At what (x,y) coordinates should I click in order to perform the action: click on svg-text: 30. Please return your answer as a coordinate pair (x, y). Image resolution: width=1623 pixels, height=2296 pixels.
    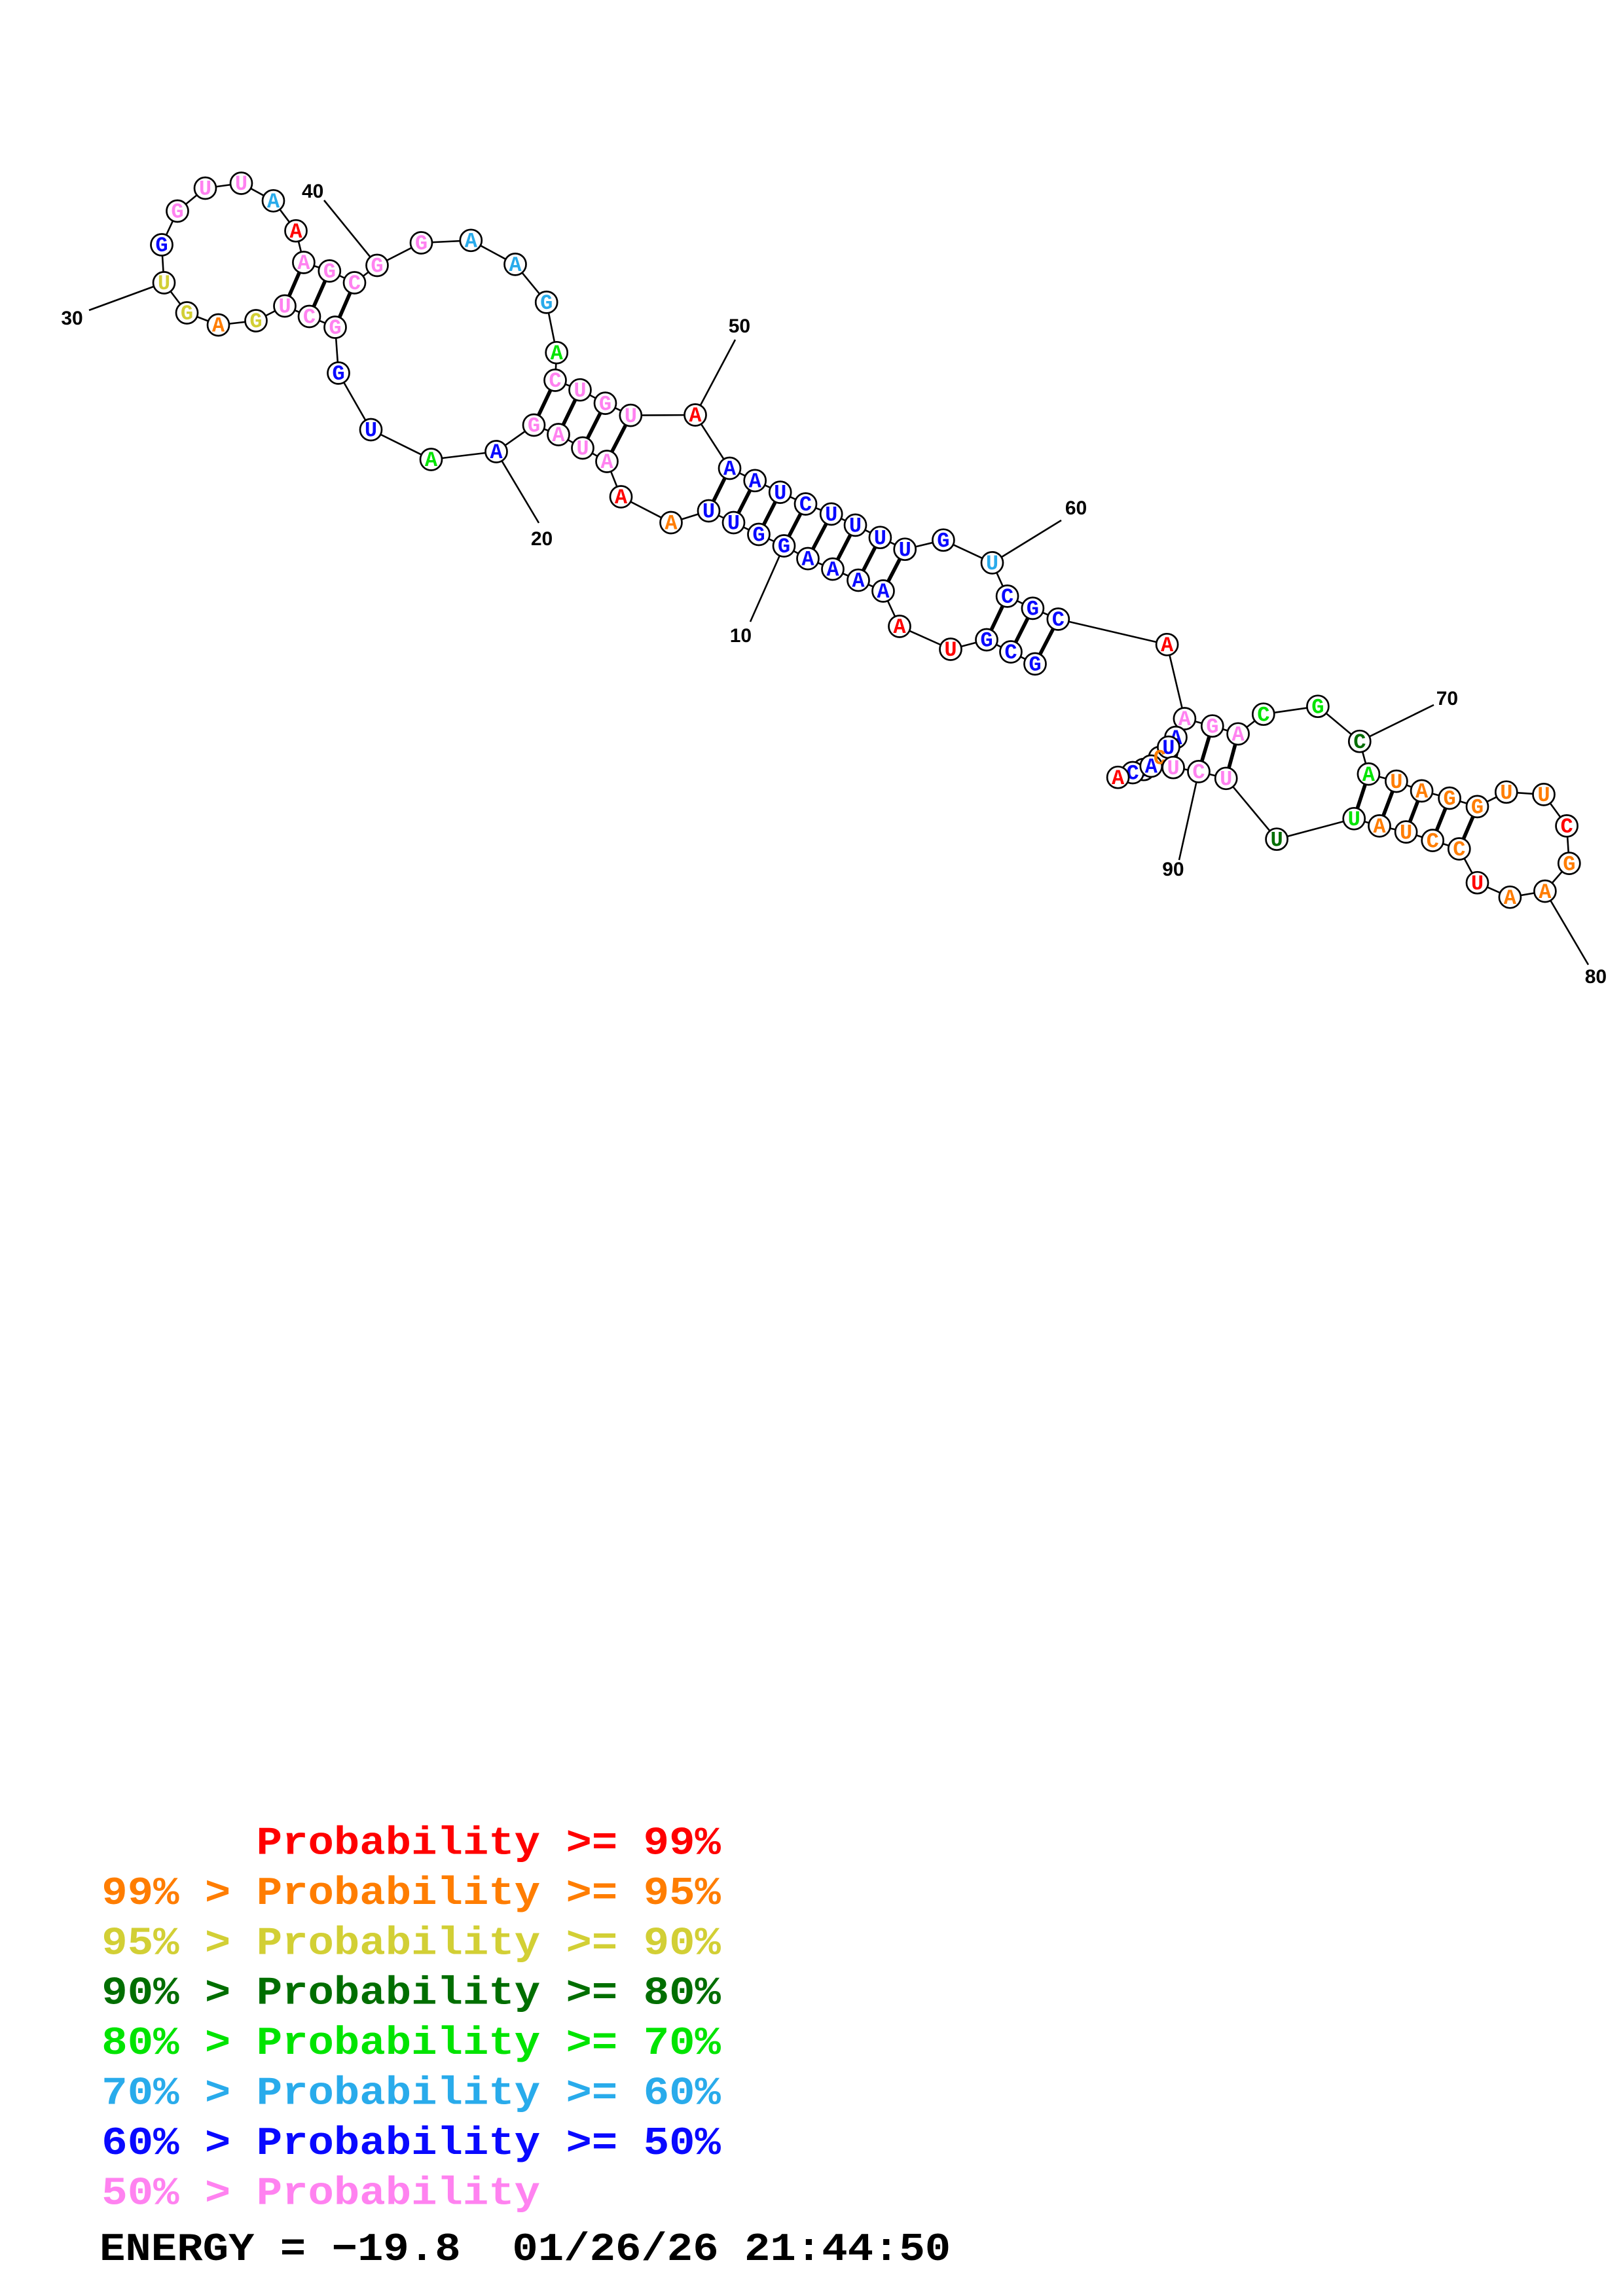
    Looking at the image, I should click on (71, 318).